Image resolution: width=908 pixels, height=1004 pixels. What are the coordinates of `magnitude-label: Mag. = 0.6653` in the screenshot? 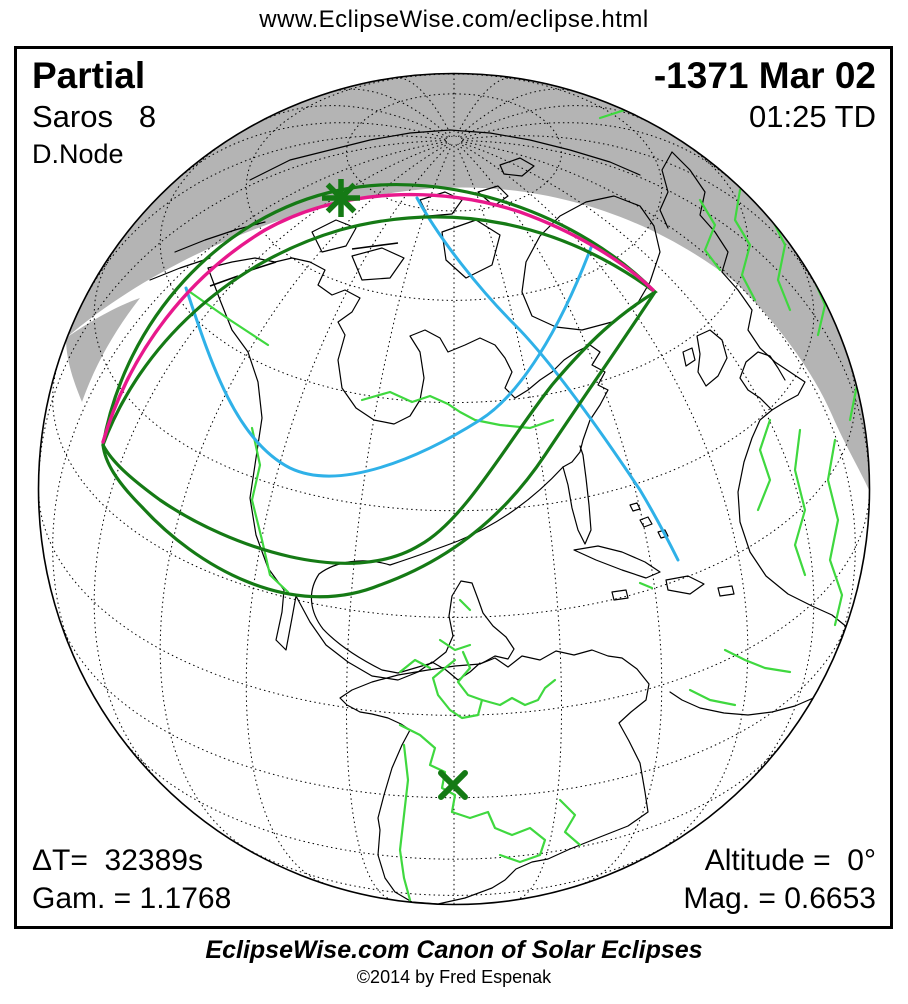 It's located at (779, 898).